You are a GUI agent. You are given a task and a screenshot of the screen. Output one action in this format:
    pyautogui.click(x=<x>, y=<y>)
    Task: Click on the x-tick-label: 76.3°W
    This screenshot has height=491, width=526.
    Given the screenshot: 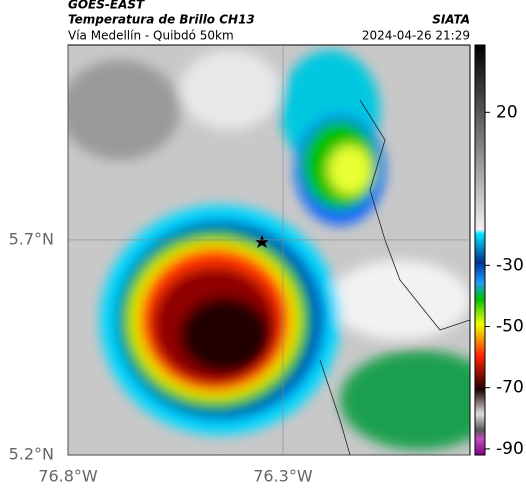 What is the action you would take?
    pyautogui.click(x=283, y=476)
    